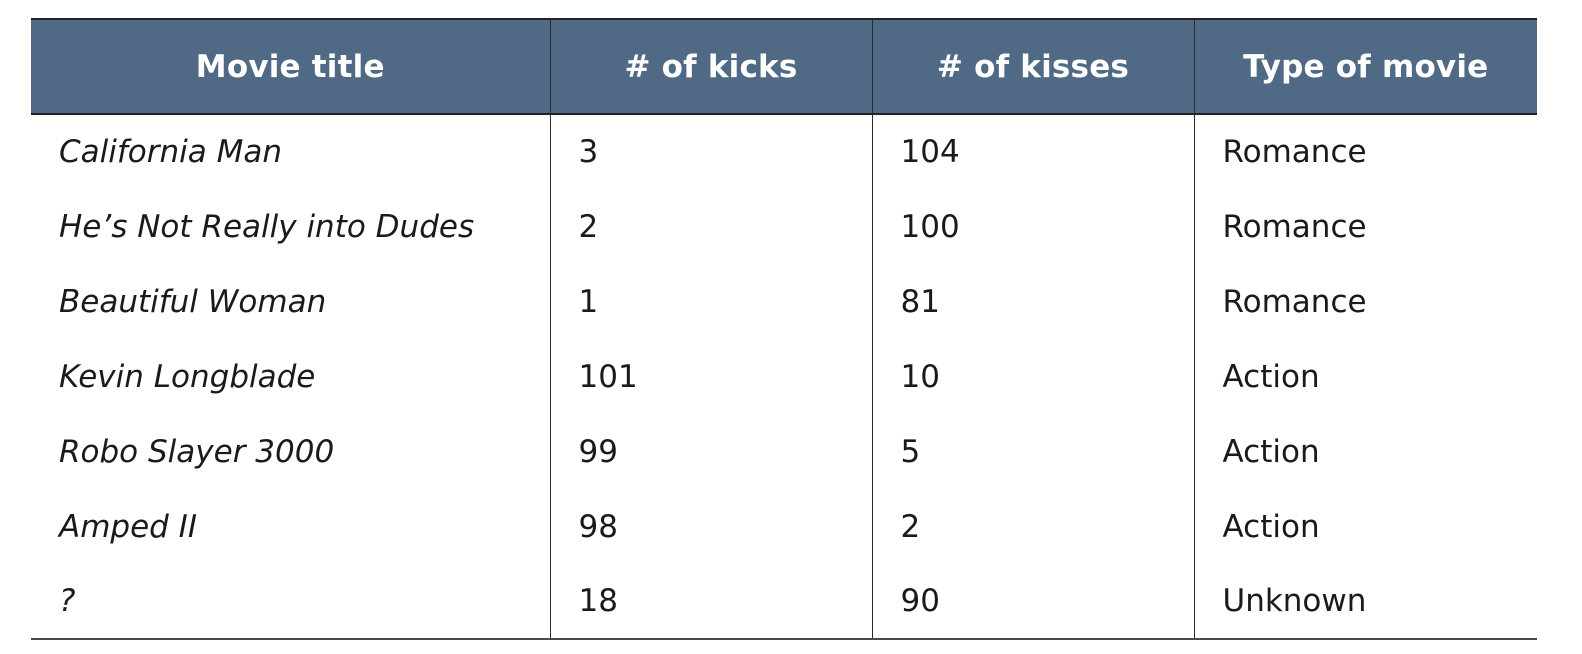 The height and width of the screenshot is (654, 1582). What do you see at coordinates (710, 301) in the screenshot?
I see `cell-kicks: 1` at bounding box center [710, 301].